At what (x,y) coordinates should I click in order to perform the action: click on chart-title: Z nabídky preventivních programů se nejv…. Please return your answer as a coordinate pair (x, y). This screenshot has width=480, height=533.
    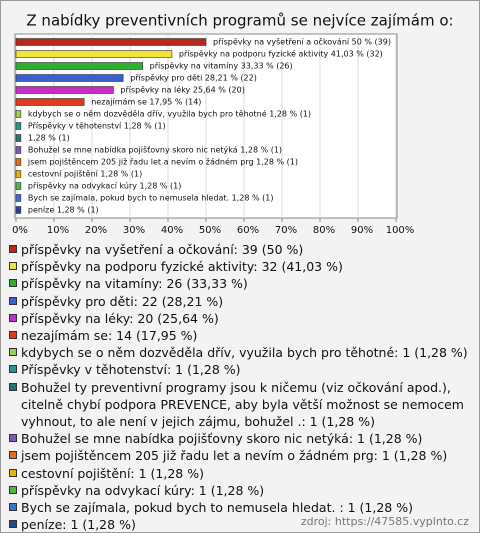
    Looking at the image, I should click on (239, 21).